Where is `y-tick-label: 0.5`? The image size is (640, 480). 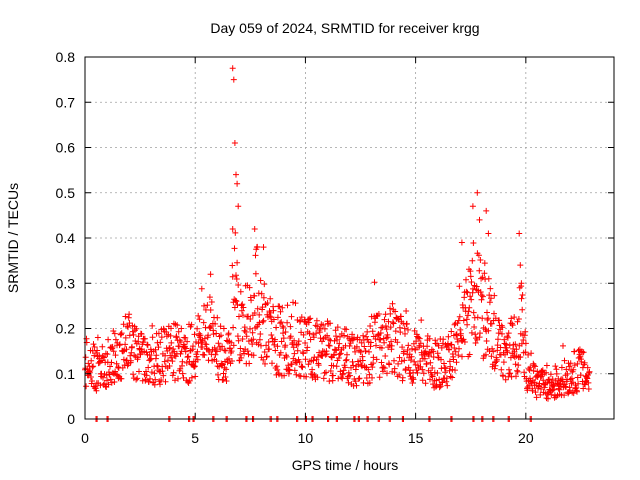
y-tick-label: 0.5 is located at coordinates (66, 193).